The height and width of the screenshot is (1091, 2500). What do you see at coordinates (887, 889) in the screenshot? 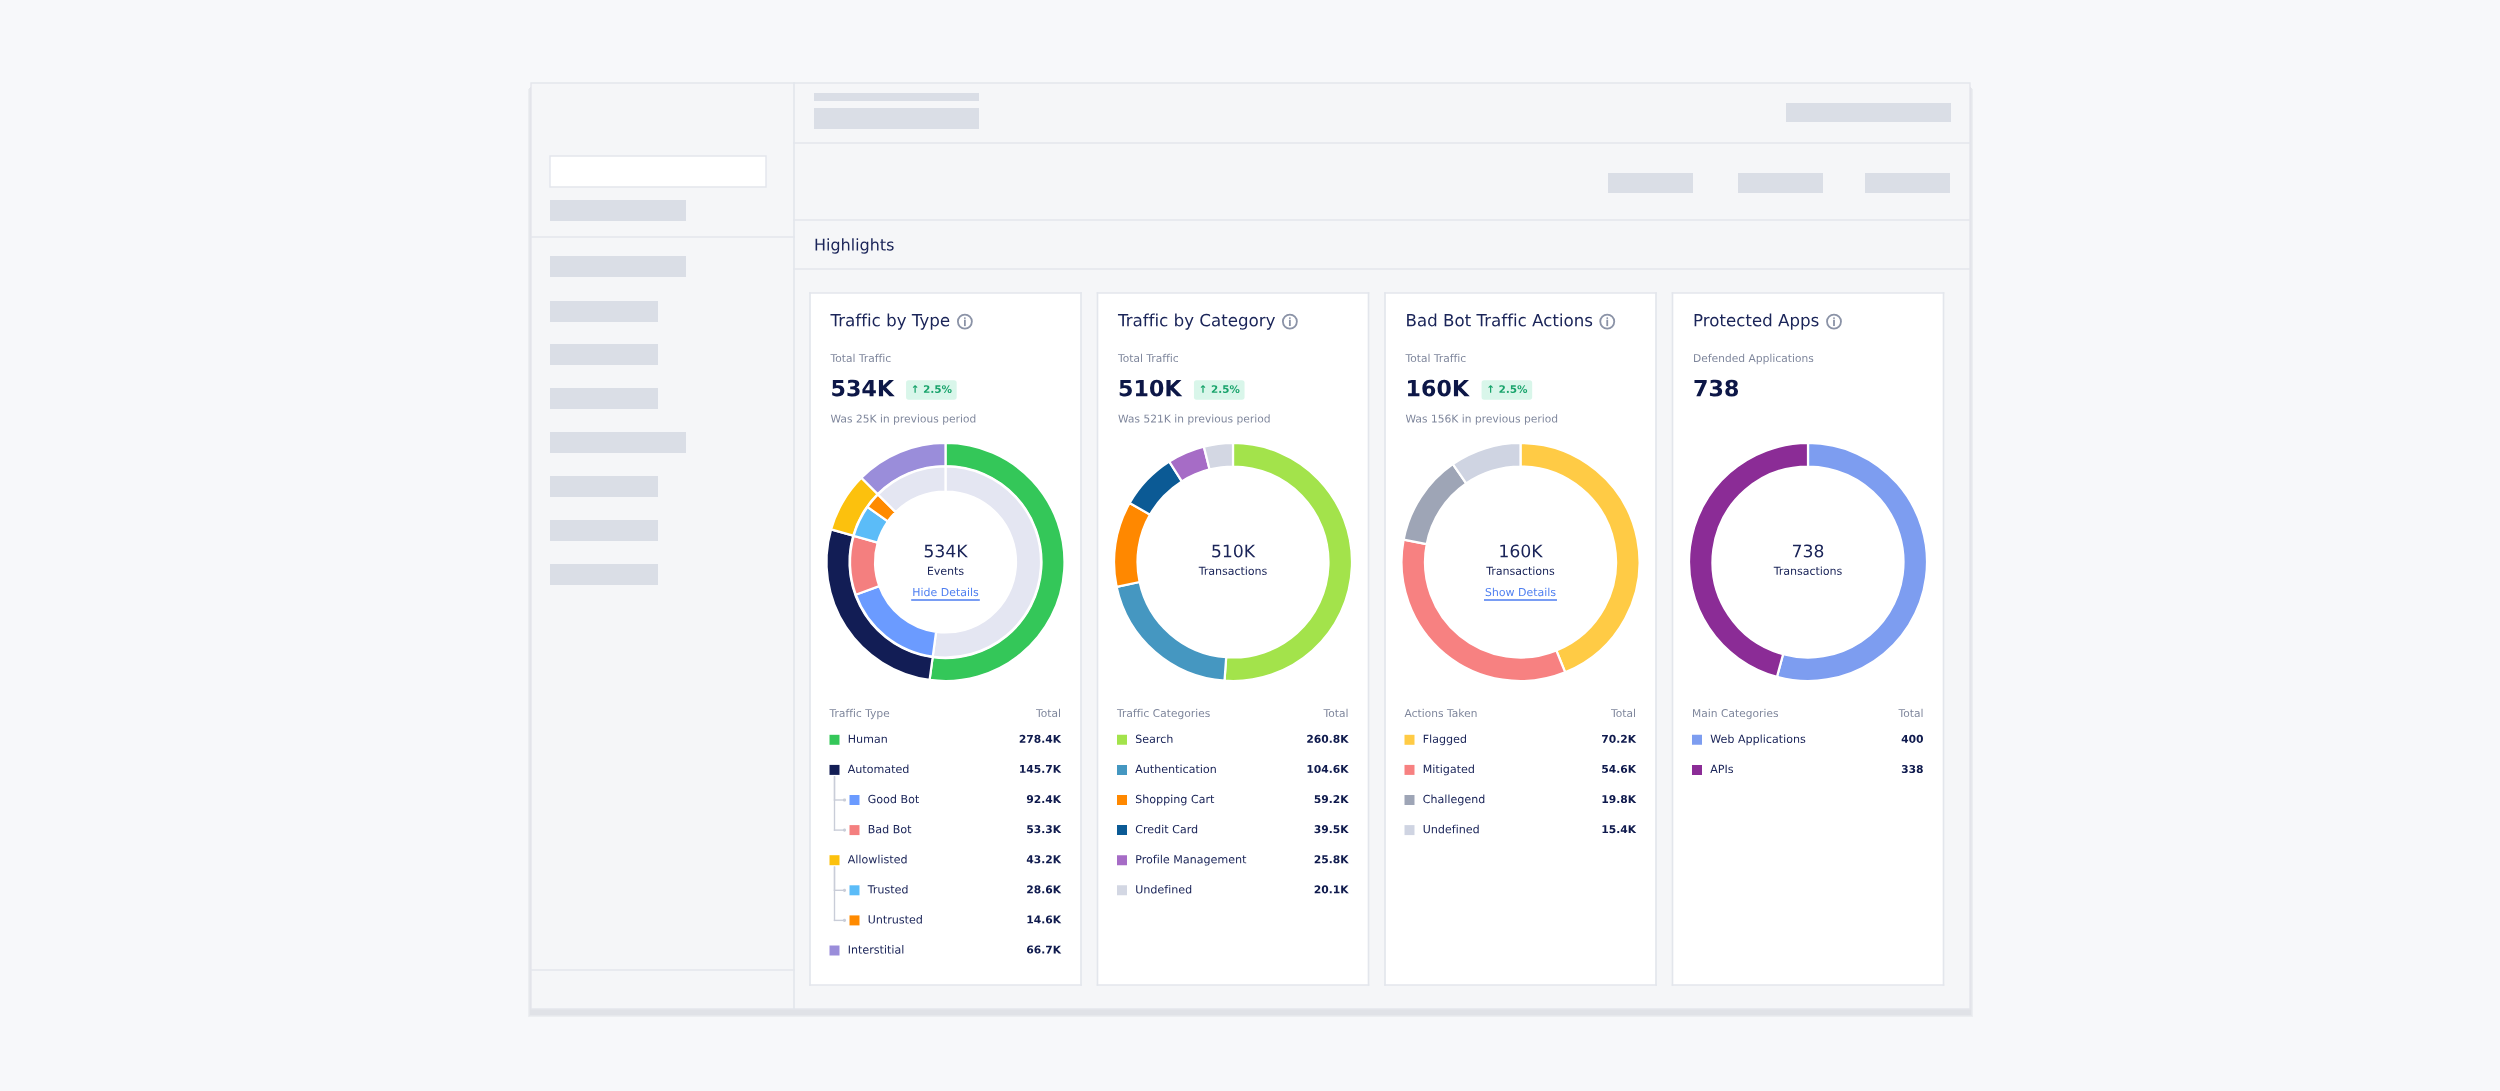
I see `legend-label: Trusted` at bounding box center [887, 889].